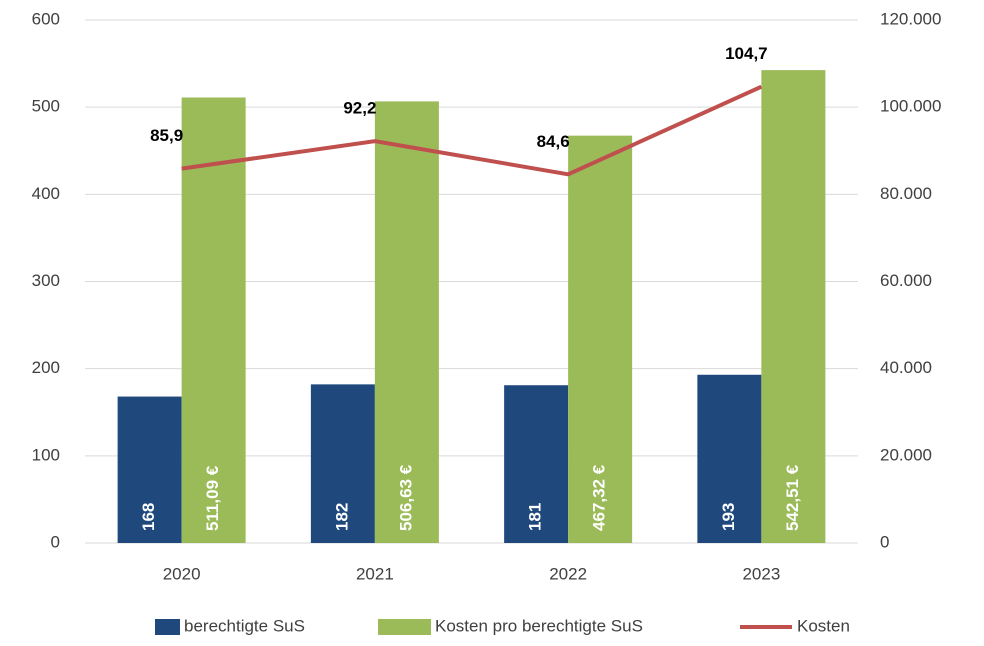  What do you see at coordinates (46, 106) in the screenshot?
I see `y-tick-label: 500` at bounding box center [46, 106].